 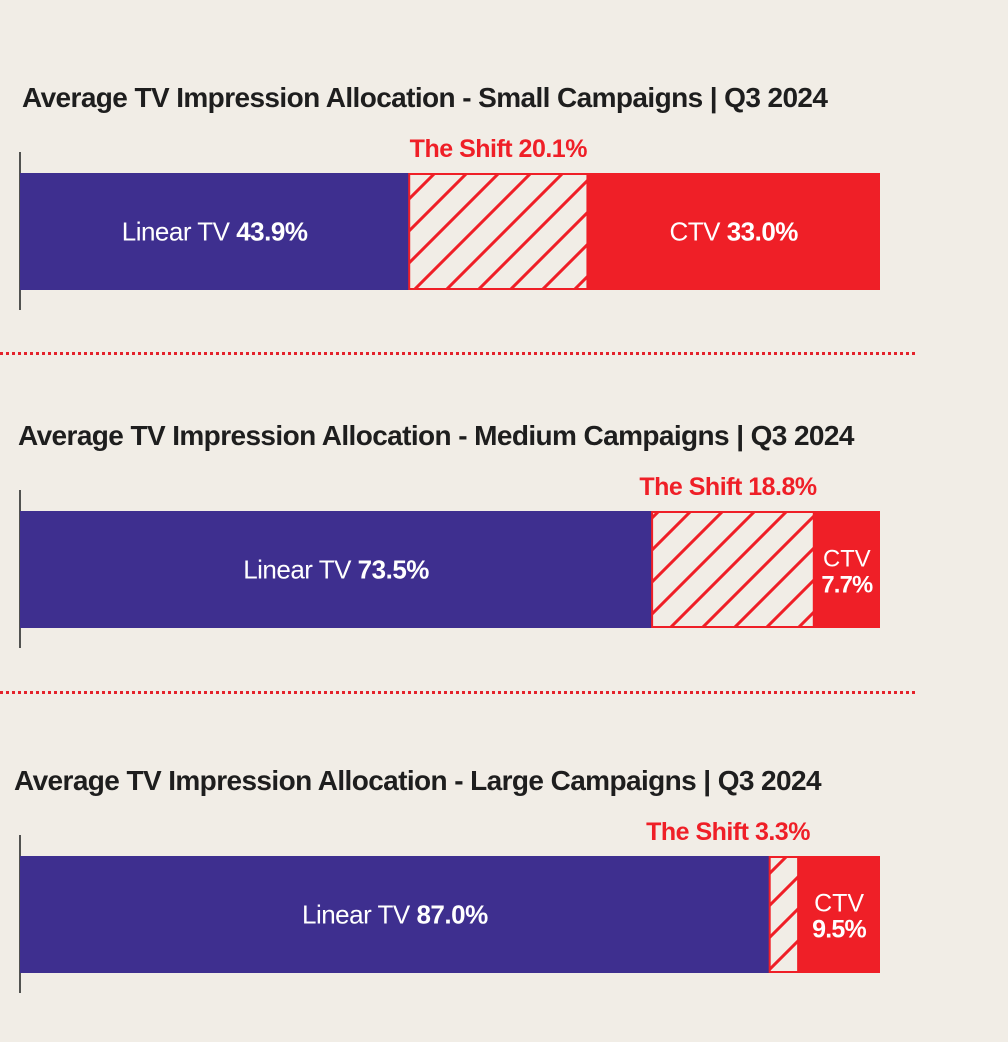 What do you see at coordinates (728, 832) in the screenshot?
I see `the-shift-label: The Shift 3.3%` at bounding box center [728, 832].